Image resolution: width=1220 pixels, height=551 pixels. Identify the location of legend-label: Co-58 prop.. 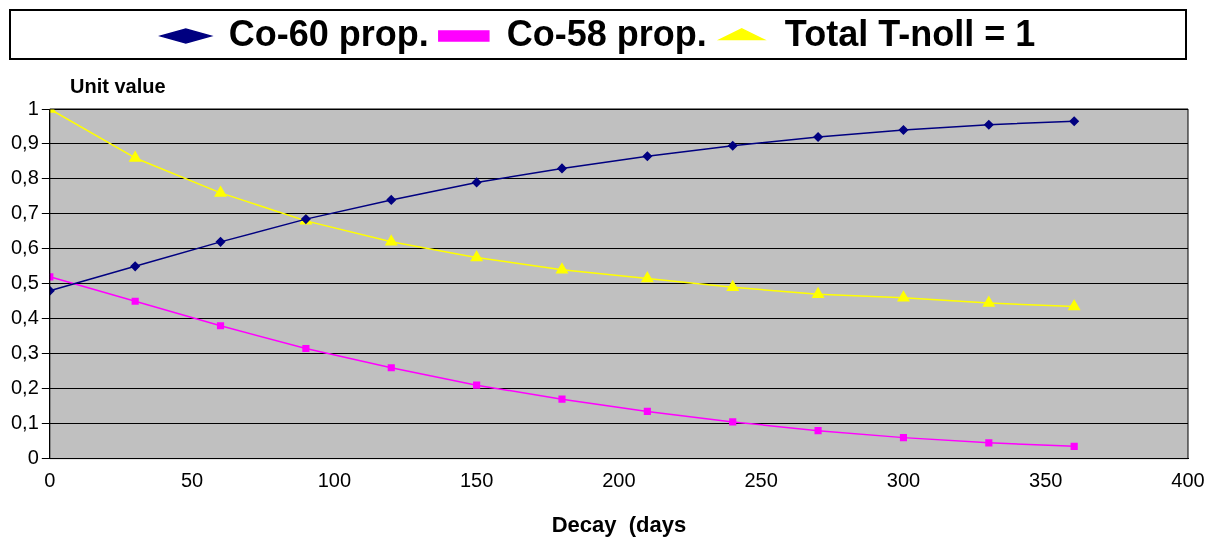
(606, 33).